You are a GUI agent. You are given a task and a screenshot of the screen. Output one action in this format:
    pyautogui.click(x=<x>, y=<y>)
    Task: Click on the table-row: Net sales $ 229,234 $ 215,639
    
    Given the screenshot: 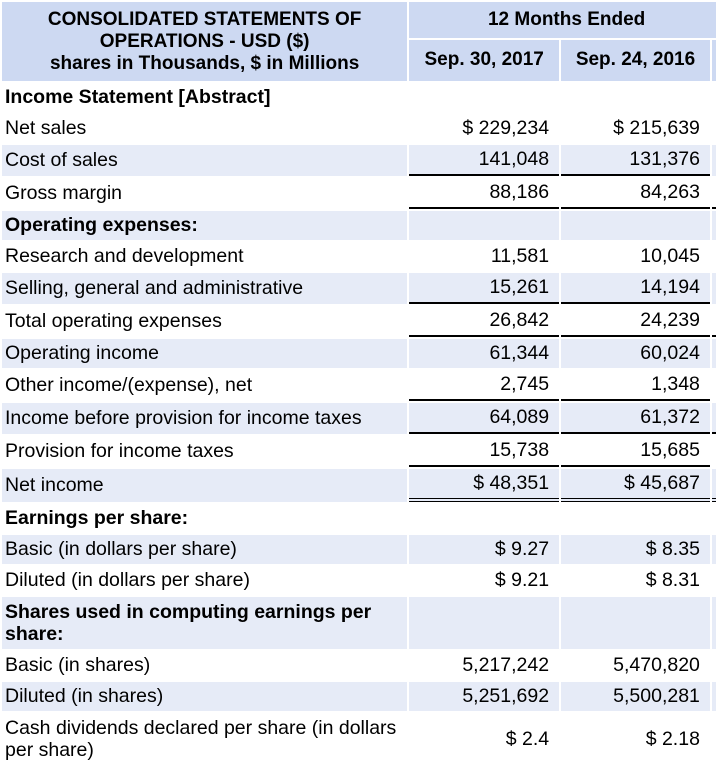 What is the action you would take?
    pyautogui.click(x=359, y=128)
    